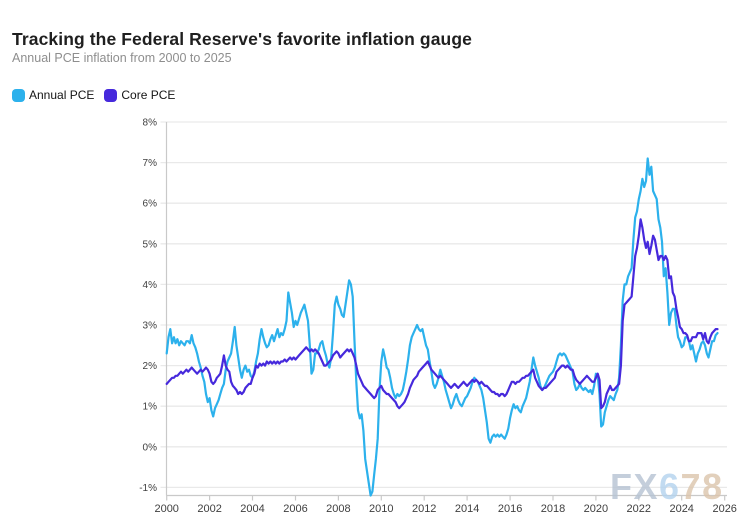 This screenshot has width=745, height=526. What do you see at coordinates (62, 95) in the screenshot?
I see `annual-pce-legend-label: Annual PCE` at bounding box center [62, 95].